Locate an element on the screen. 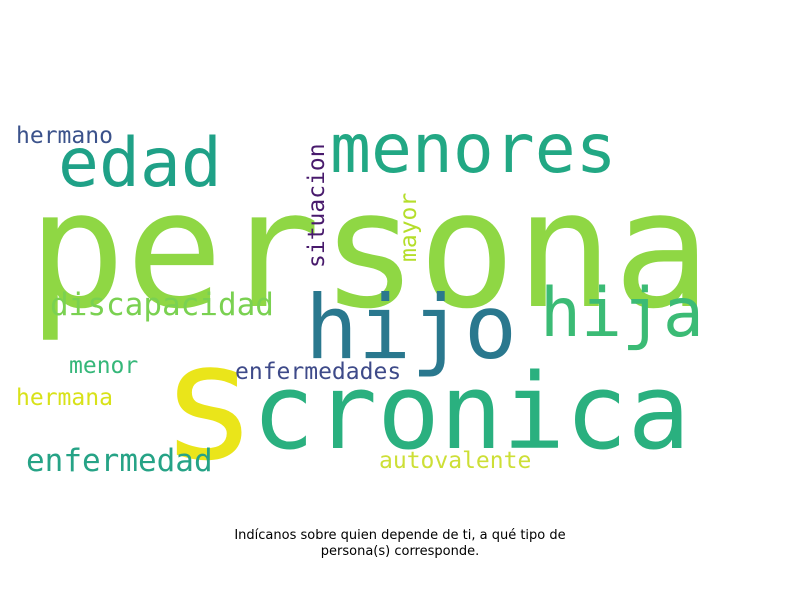 Image resolution: width=800 pixels, height=600 pixels. word-hija: hija is located at coordinates (622, 313).